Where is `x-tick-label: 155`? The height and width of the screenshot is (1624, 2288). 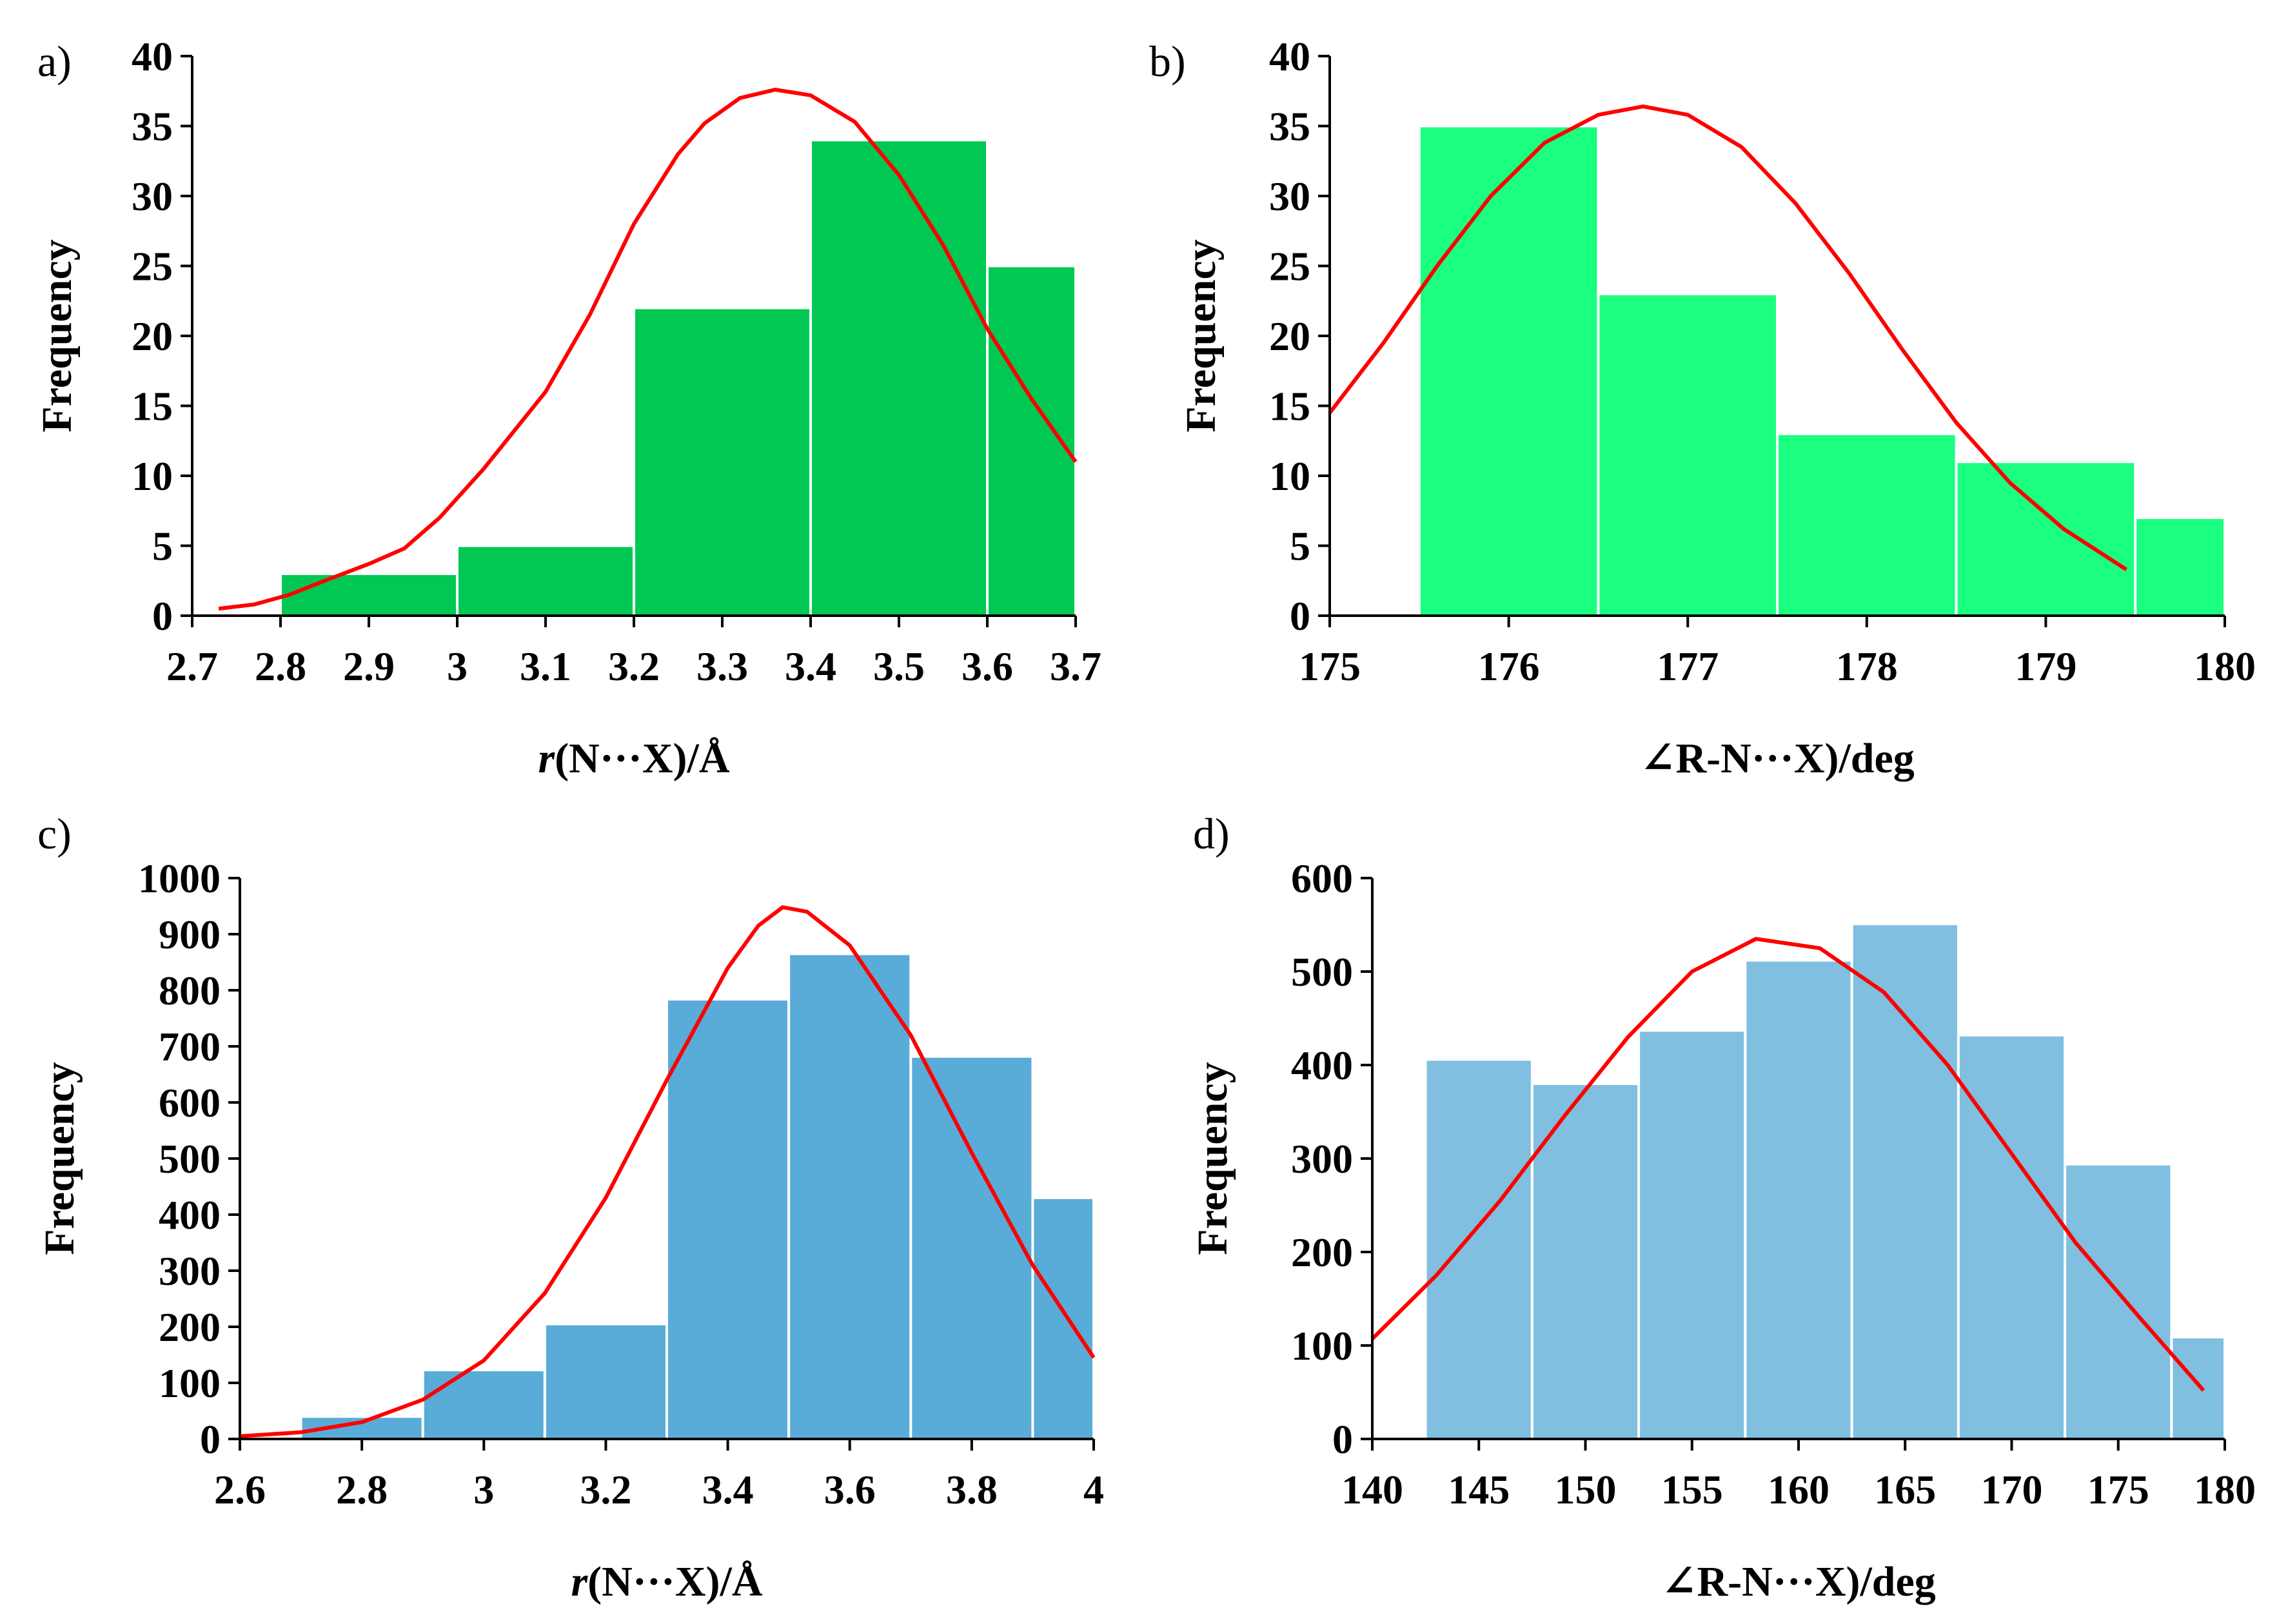
x-tick-label: 155 is located at coordinates (1692, 1489).